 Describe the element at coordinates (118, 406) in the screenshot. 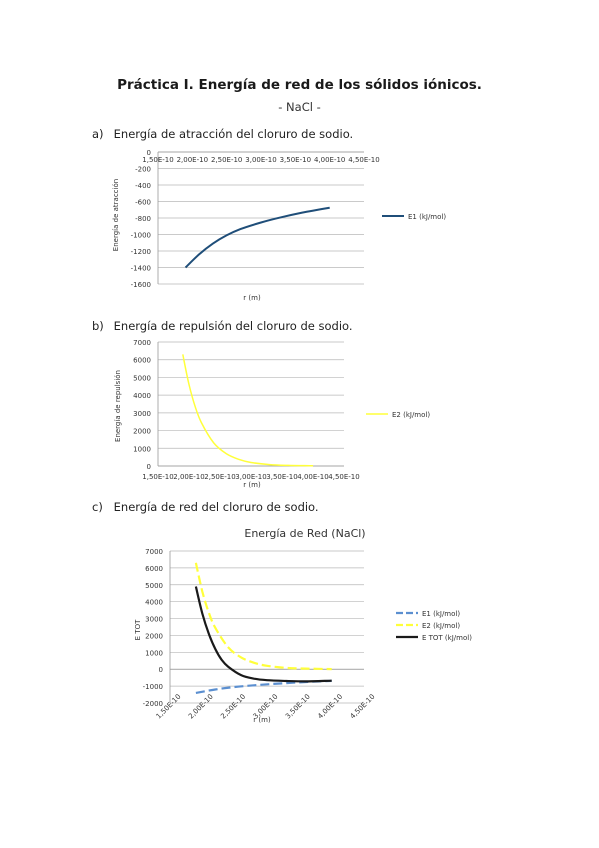

I see `y-axis-title: Energía de repulsión` at that location.